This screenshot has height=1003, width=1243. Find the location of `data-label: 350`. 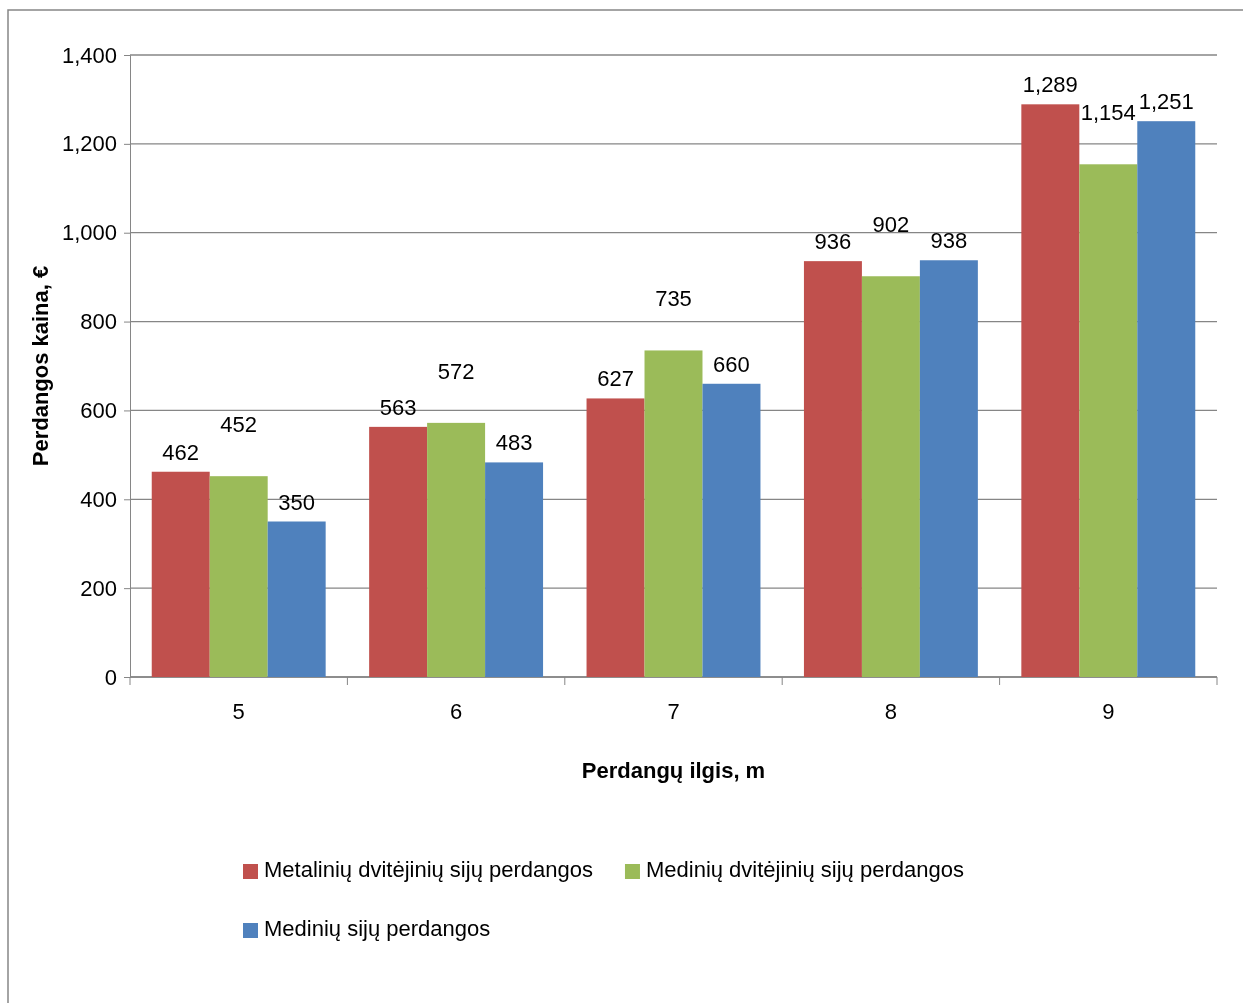

data-label: 350 is located at coordinates (297, 502).